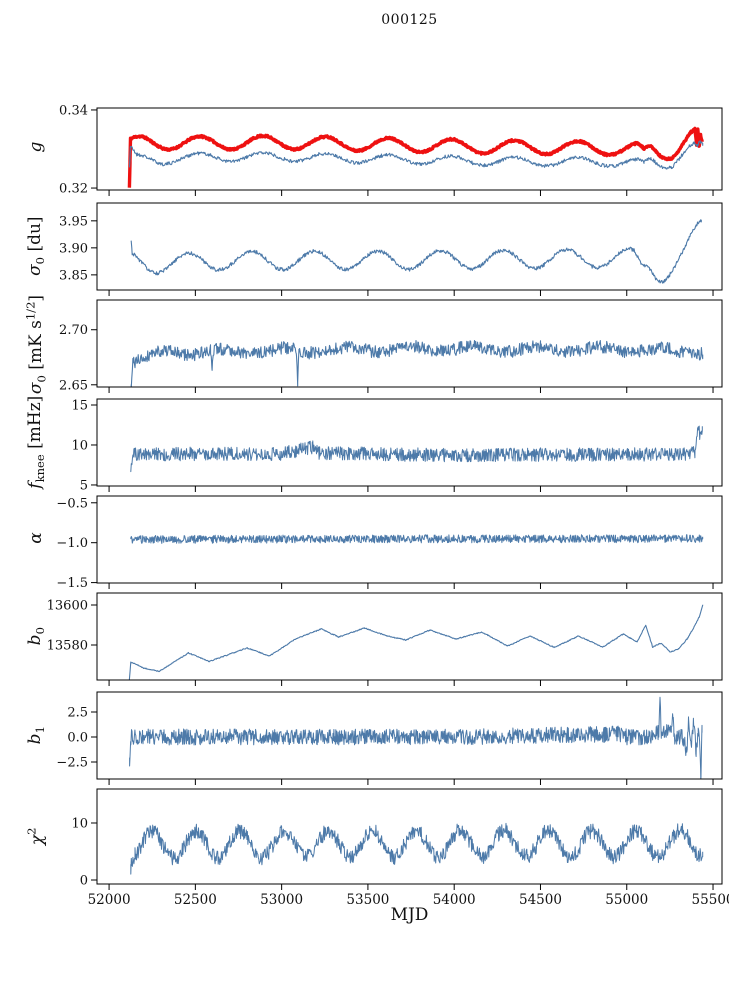  Describe the element at coordinates (281, 900) in the screenshot. I see `x-tick-label: 53000` at that location.